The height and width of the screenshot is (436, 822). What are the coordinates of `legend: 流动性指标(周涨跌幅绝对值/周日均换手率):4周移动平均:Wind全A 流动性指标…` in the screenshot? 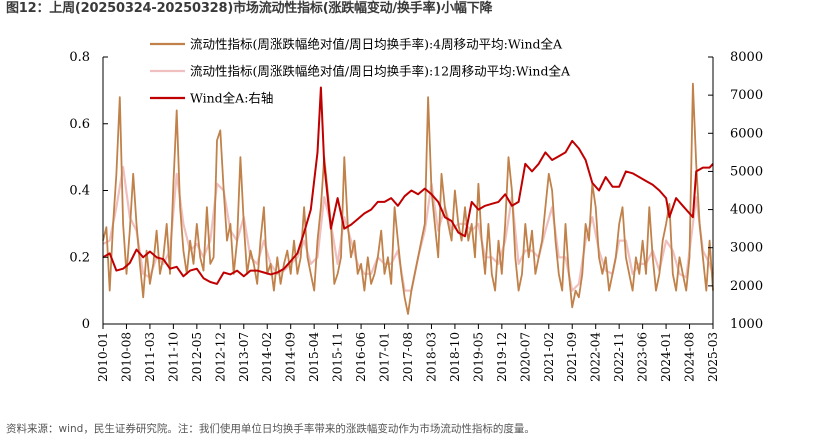 It's located at (360, 71).